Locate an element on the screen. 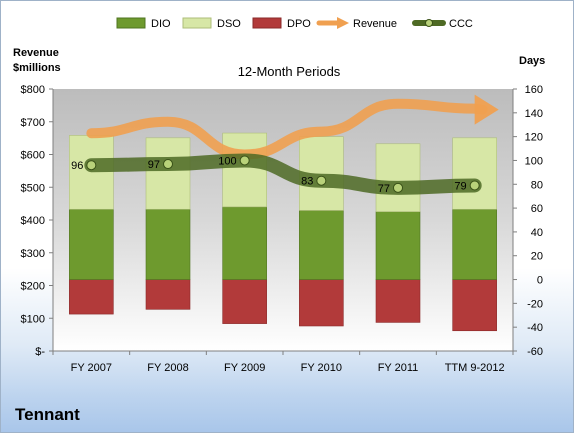  right-axis-tick-label: 40 is located at coordinates (537, 233).